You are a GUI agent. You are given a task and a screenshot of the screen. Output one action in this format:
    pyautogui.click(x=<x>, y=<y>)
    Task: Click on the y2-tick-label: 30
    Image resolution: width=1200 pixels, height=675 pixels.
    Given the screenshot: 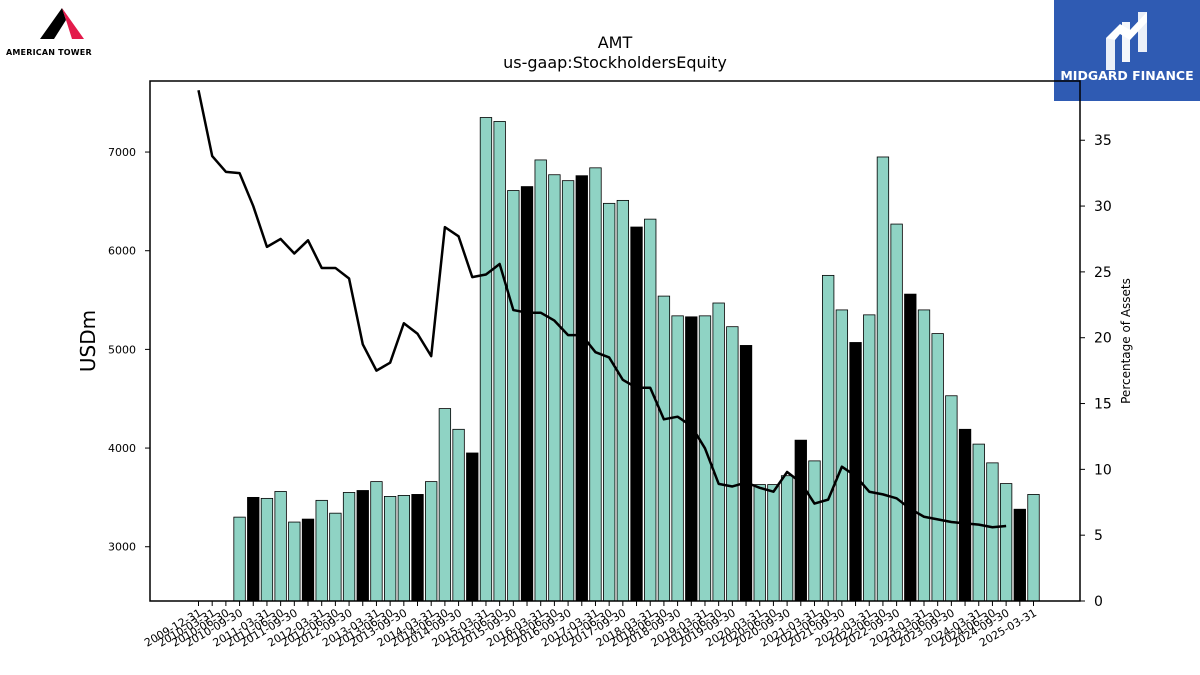 What is the action you would take?
    pyautogui.click(x=1103, y=207)
    